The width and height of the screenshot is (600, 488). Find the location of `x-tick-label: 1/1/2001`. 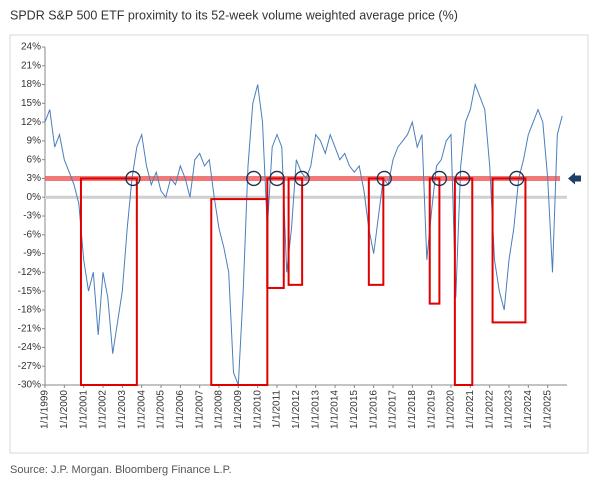

x-tick-label: 1/1/2001 is located at coordinates (83, 409).